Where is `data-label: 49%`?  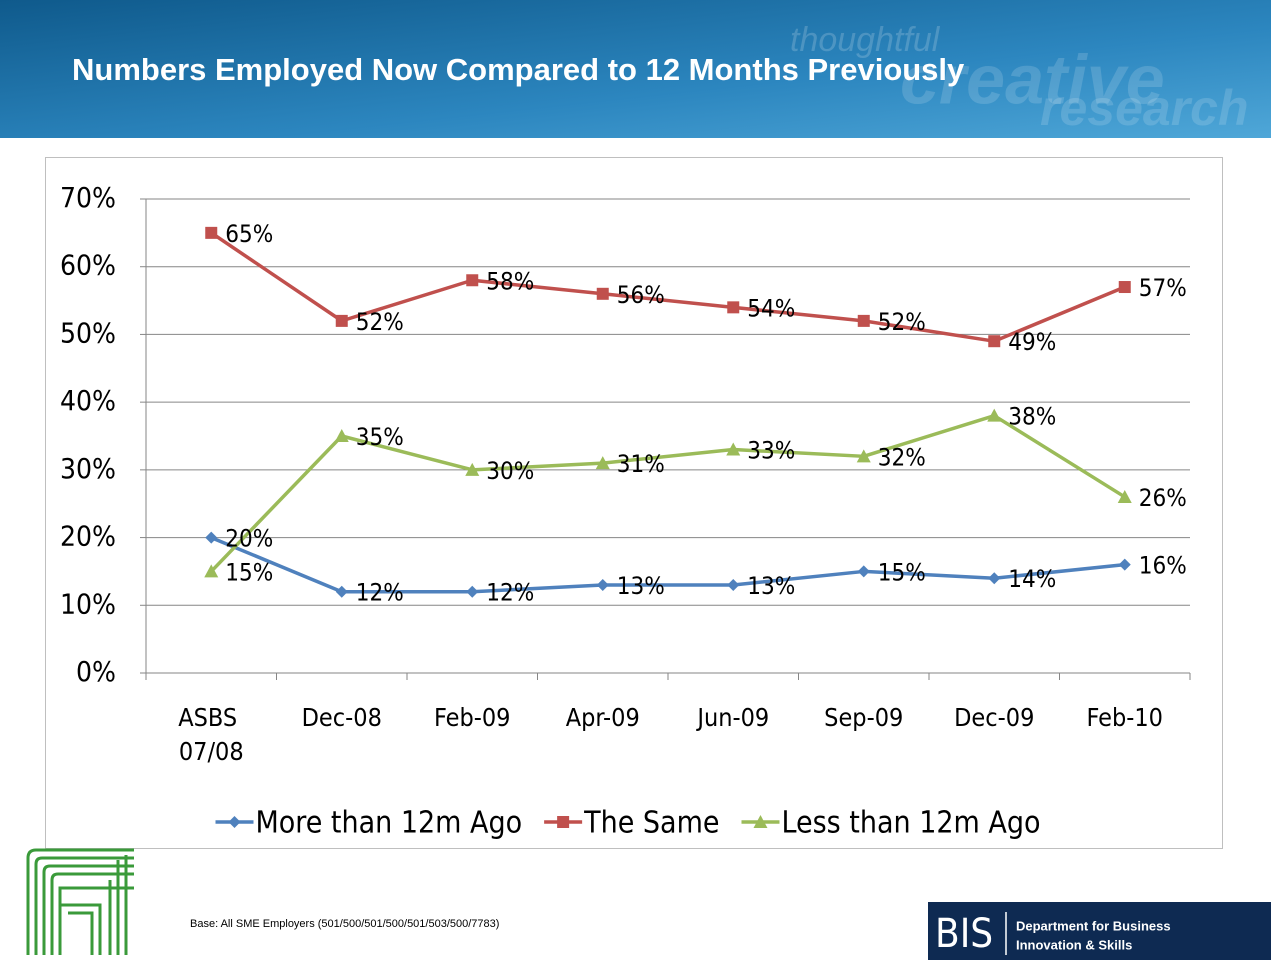 data-label: 49% is located at coordinates (1032, 342).